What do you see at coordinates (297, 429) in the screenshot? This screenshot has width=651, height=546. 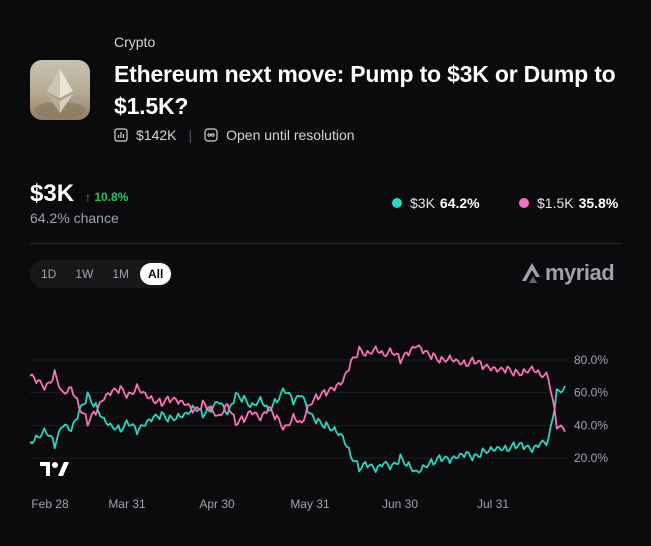 I see `series-line-3k` at bounding box center [297, 429].